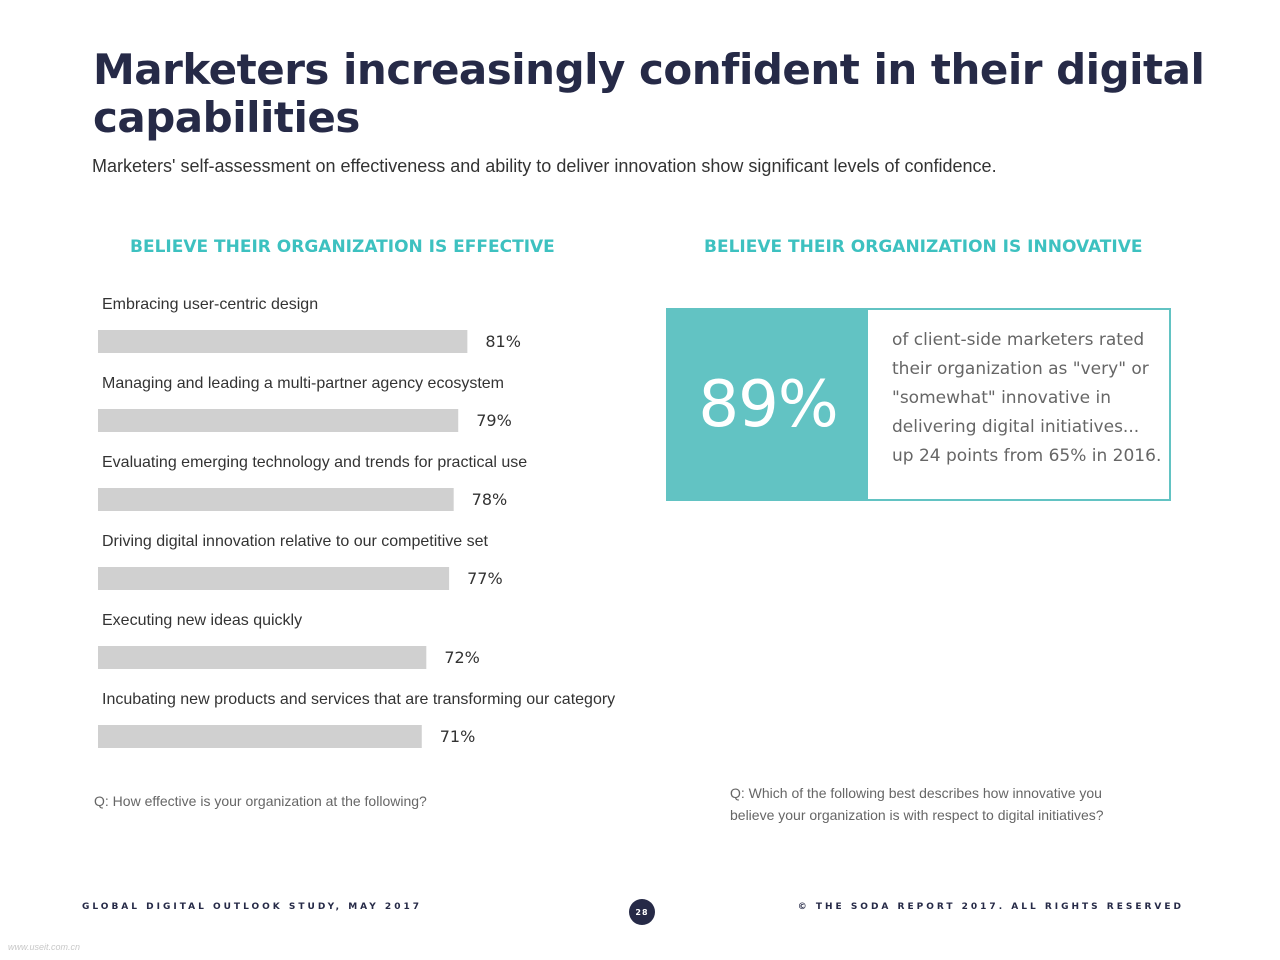  I want to click on innovation-stat-value: 89%, so click(768, 404).